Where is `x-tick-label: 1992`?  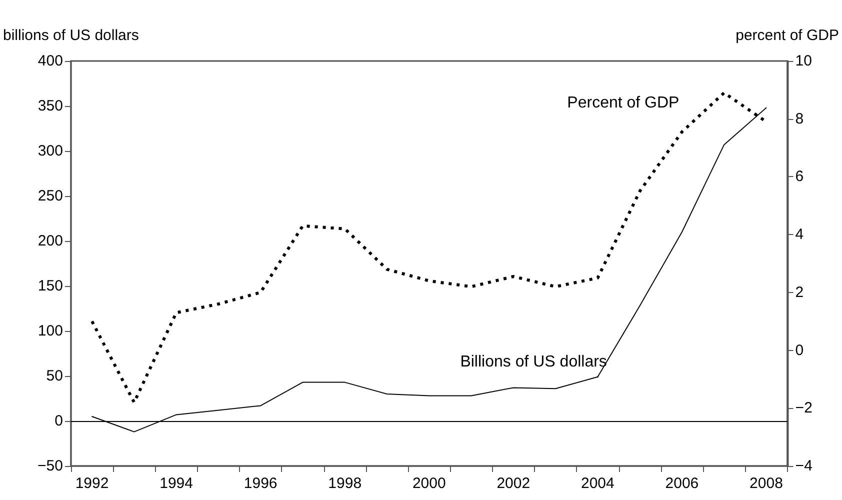
x-tick-label: 1992 is located at coordinates (92, 483).